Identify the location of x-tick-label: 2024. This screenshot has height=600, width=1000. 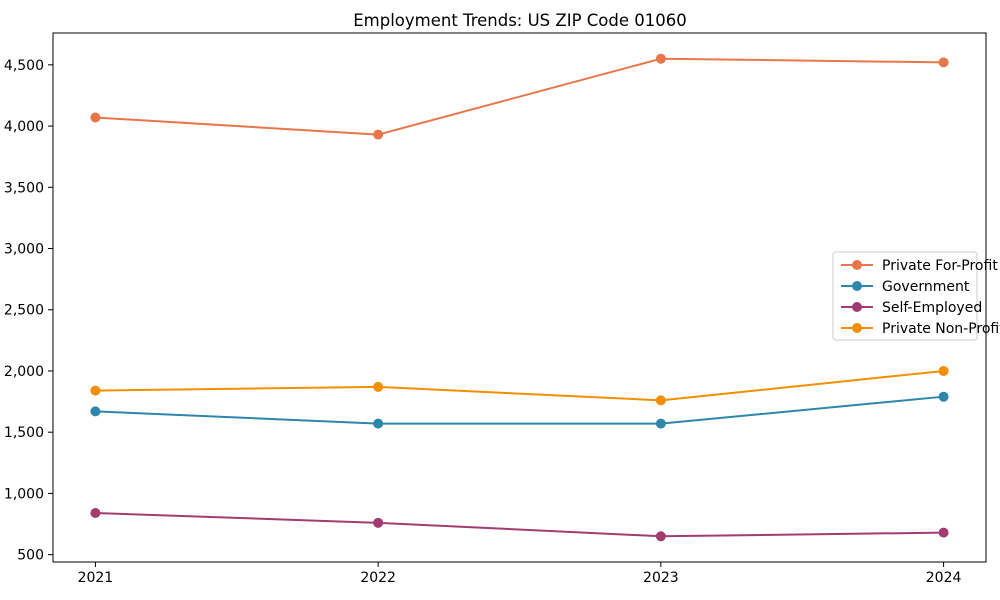
(944, 578).